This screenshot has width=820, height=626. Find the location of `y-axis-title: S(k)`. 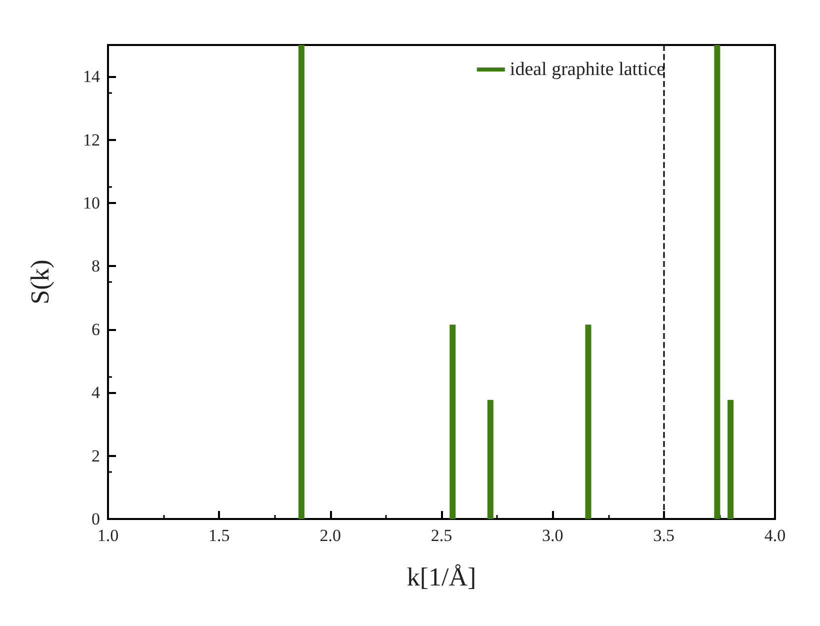

y-axis-title: S(k) is located at coordinates (40, 282).